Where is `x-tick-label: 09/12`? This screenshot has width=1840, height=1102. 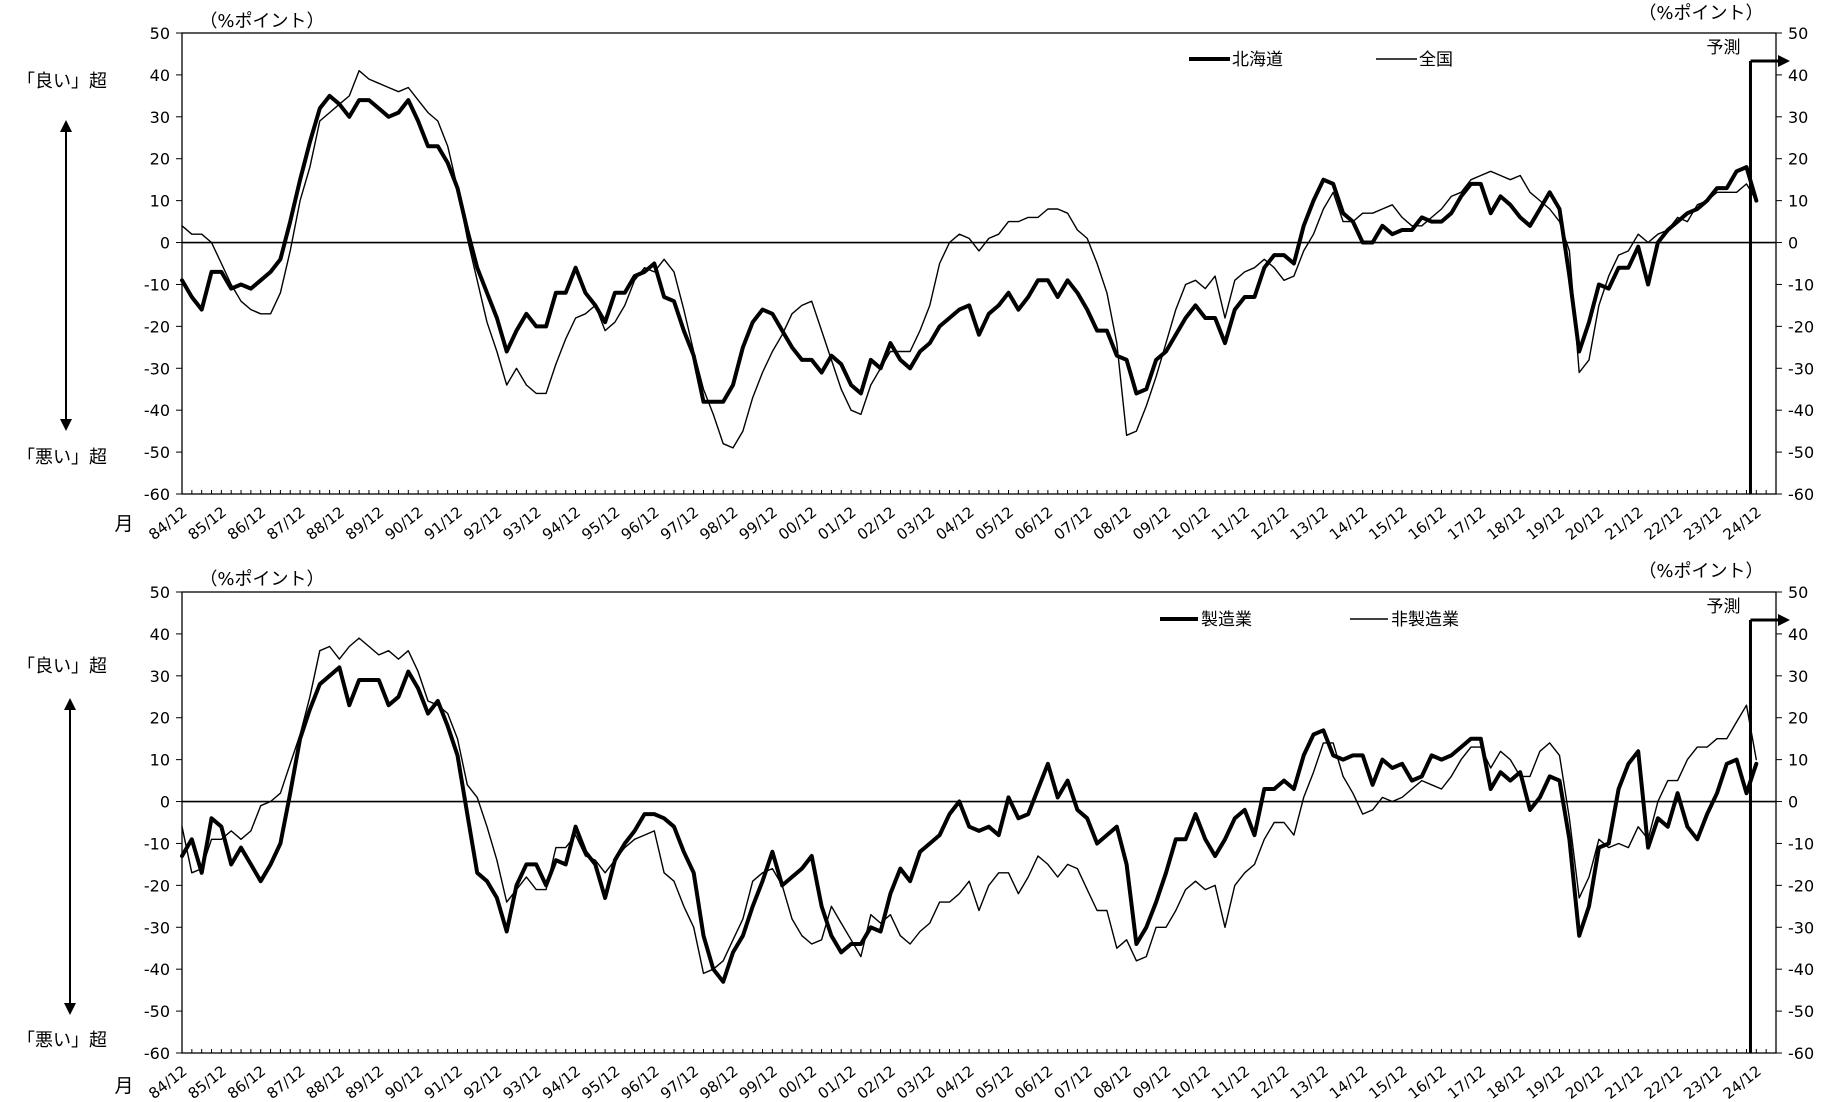
x-tick-label: 09/12 is located at coordinates (1151, 523).